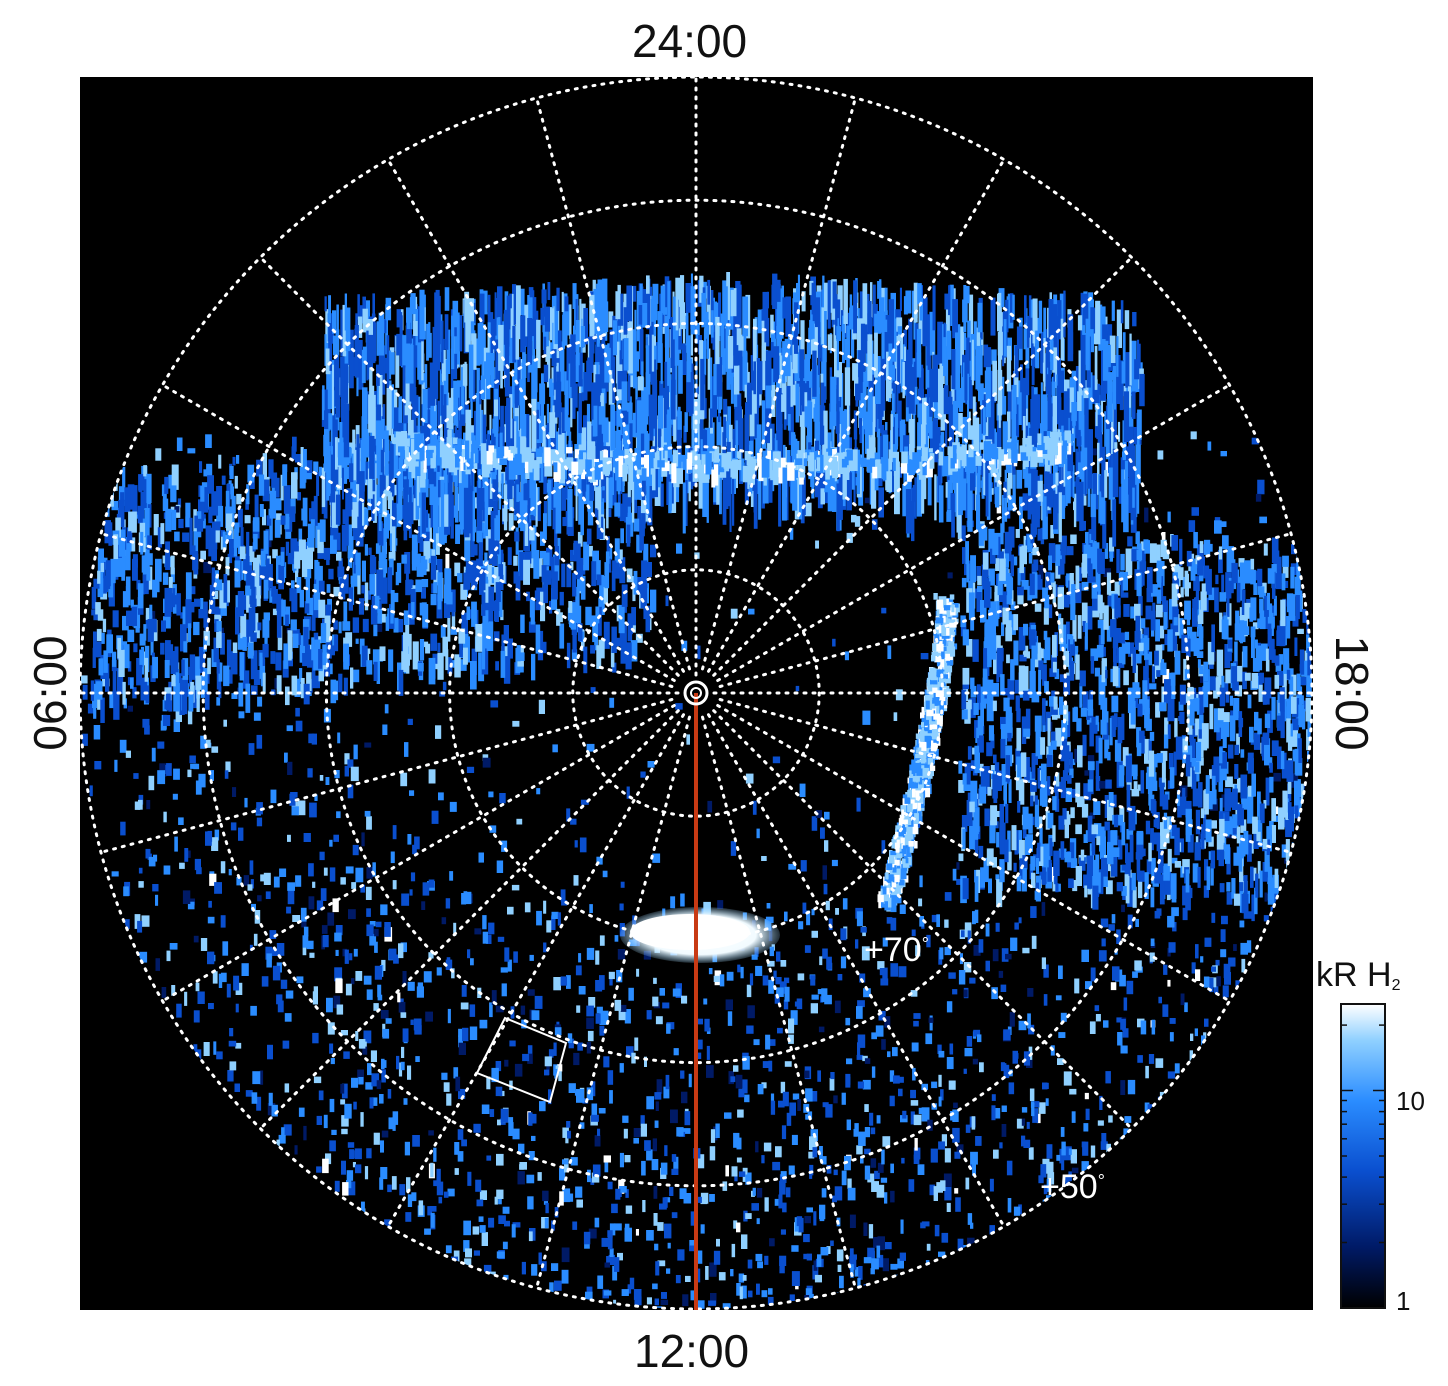 This screenshot has height=1386, width=1448. I want to click on pole-marker, so click(696, 693).